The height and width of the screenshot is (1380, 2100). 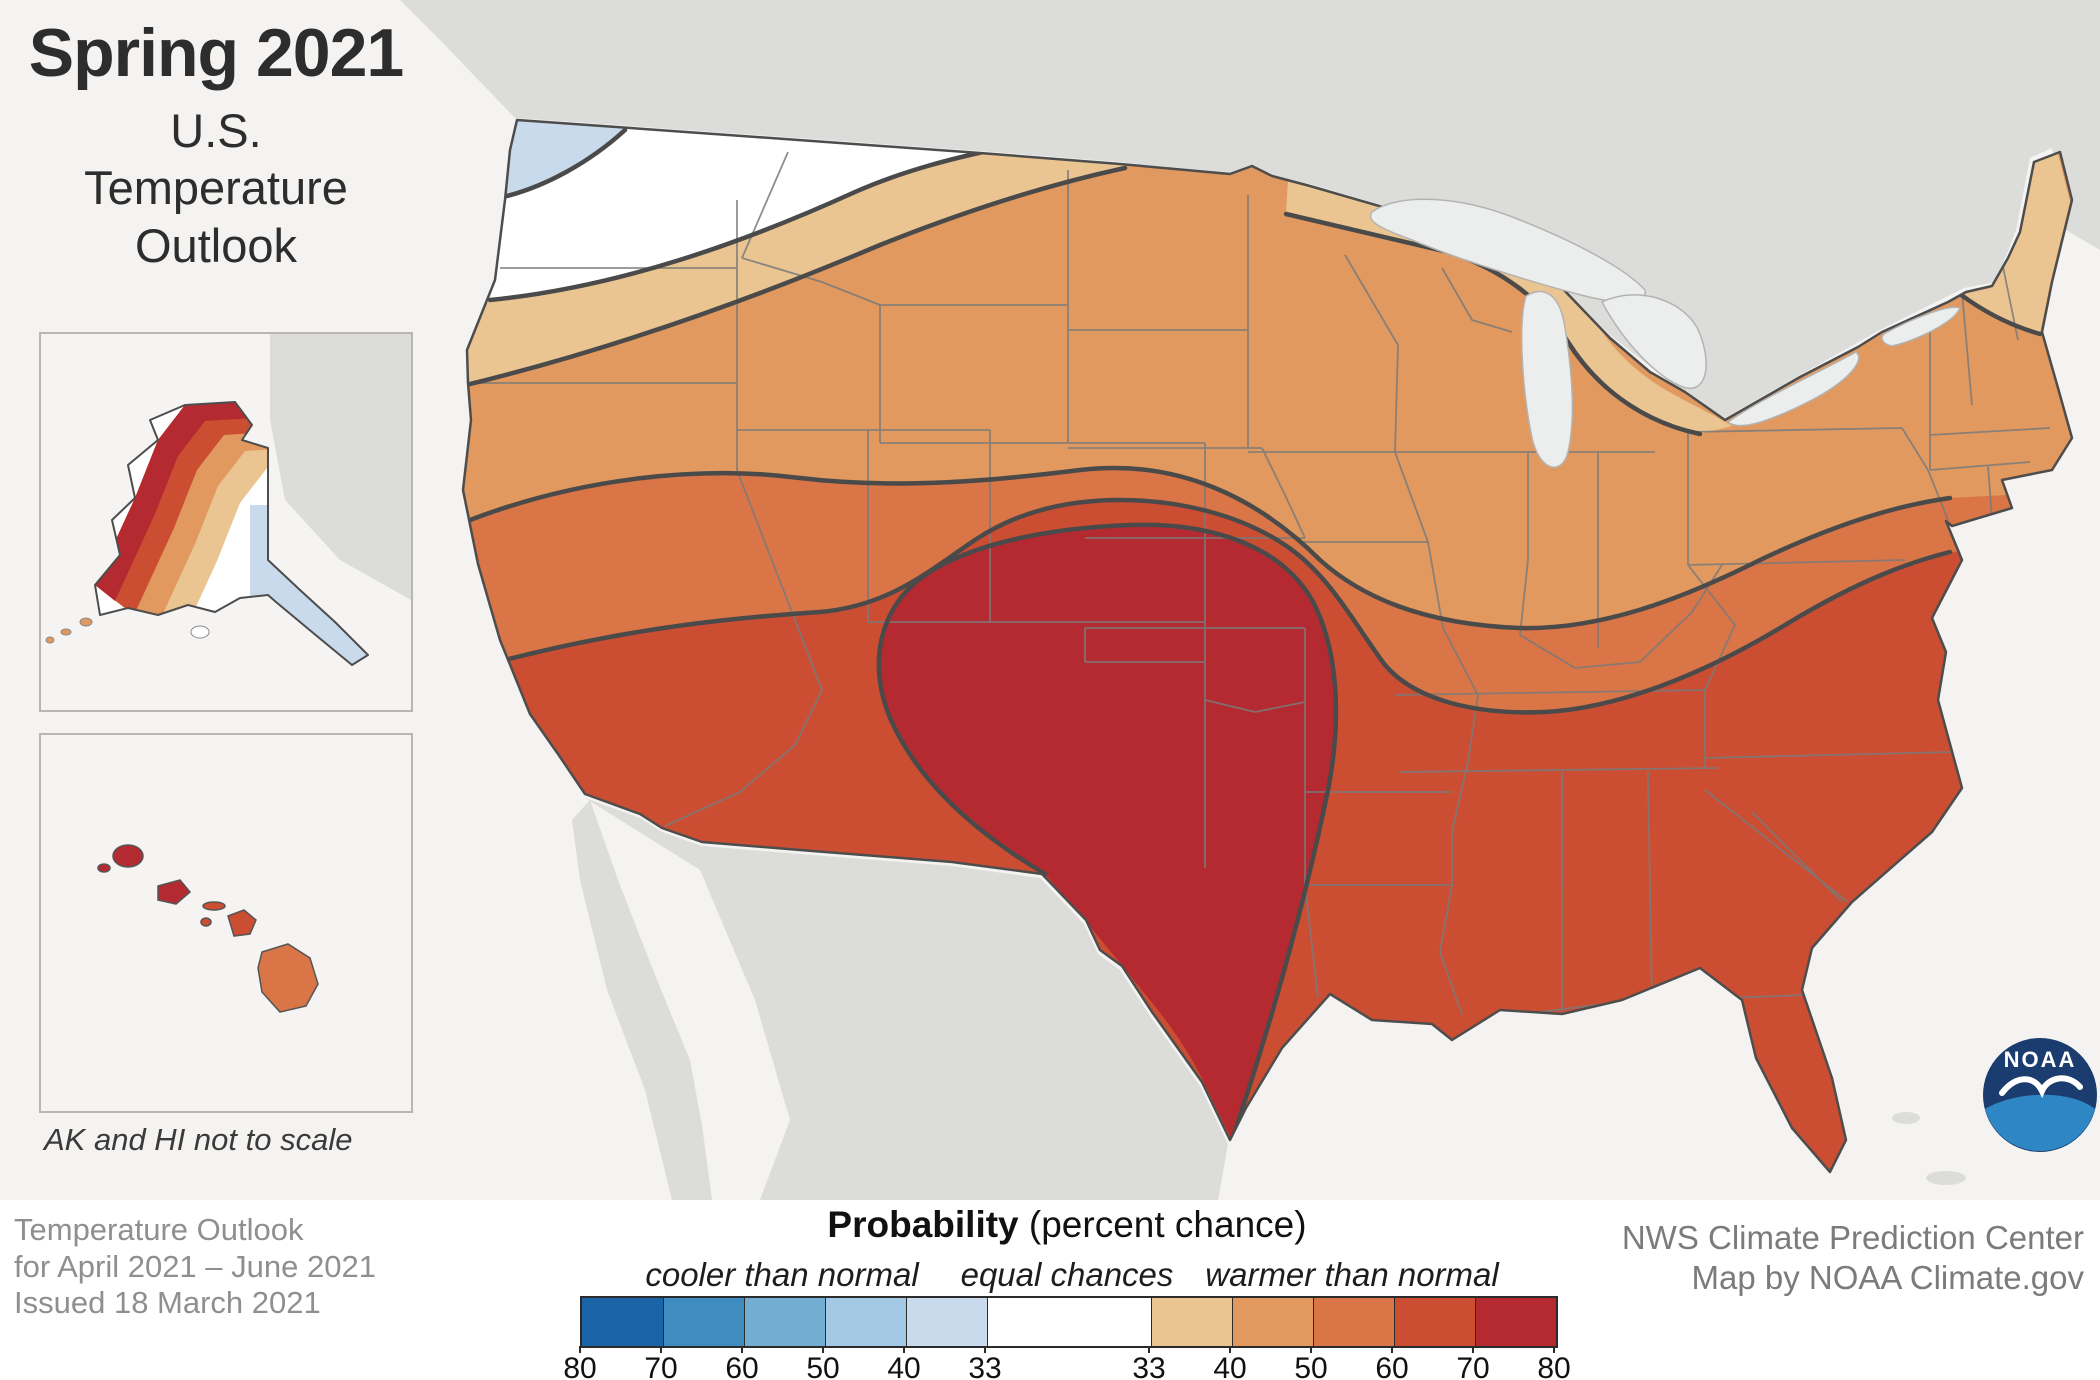 I want to click on footer-outlook-line: Temperature Outlook, so click(x=159, y=1229).